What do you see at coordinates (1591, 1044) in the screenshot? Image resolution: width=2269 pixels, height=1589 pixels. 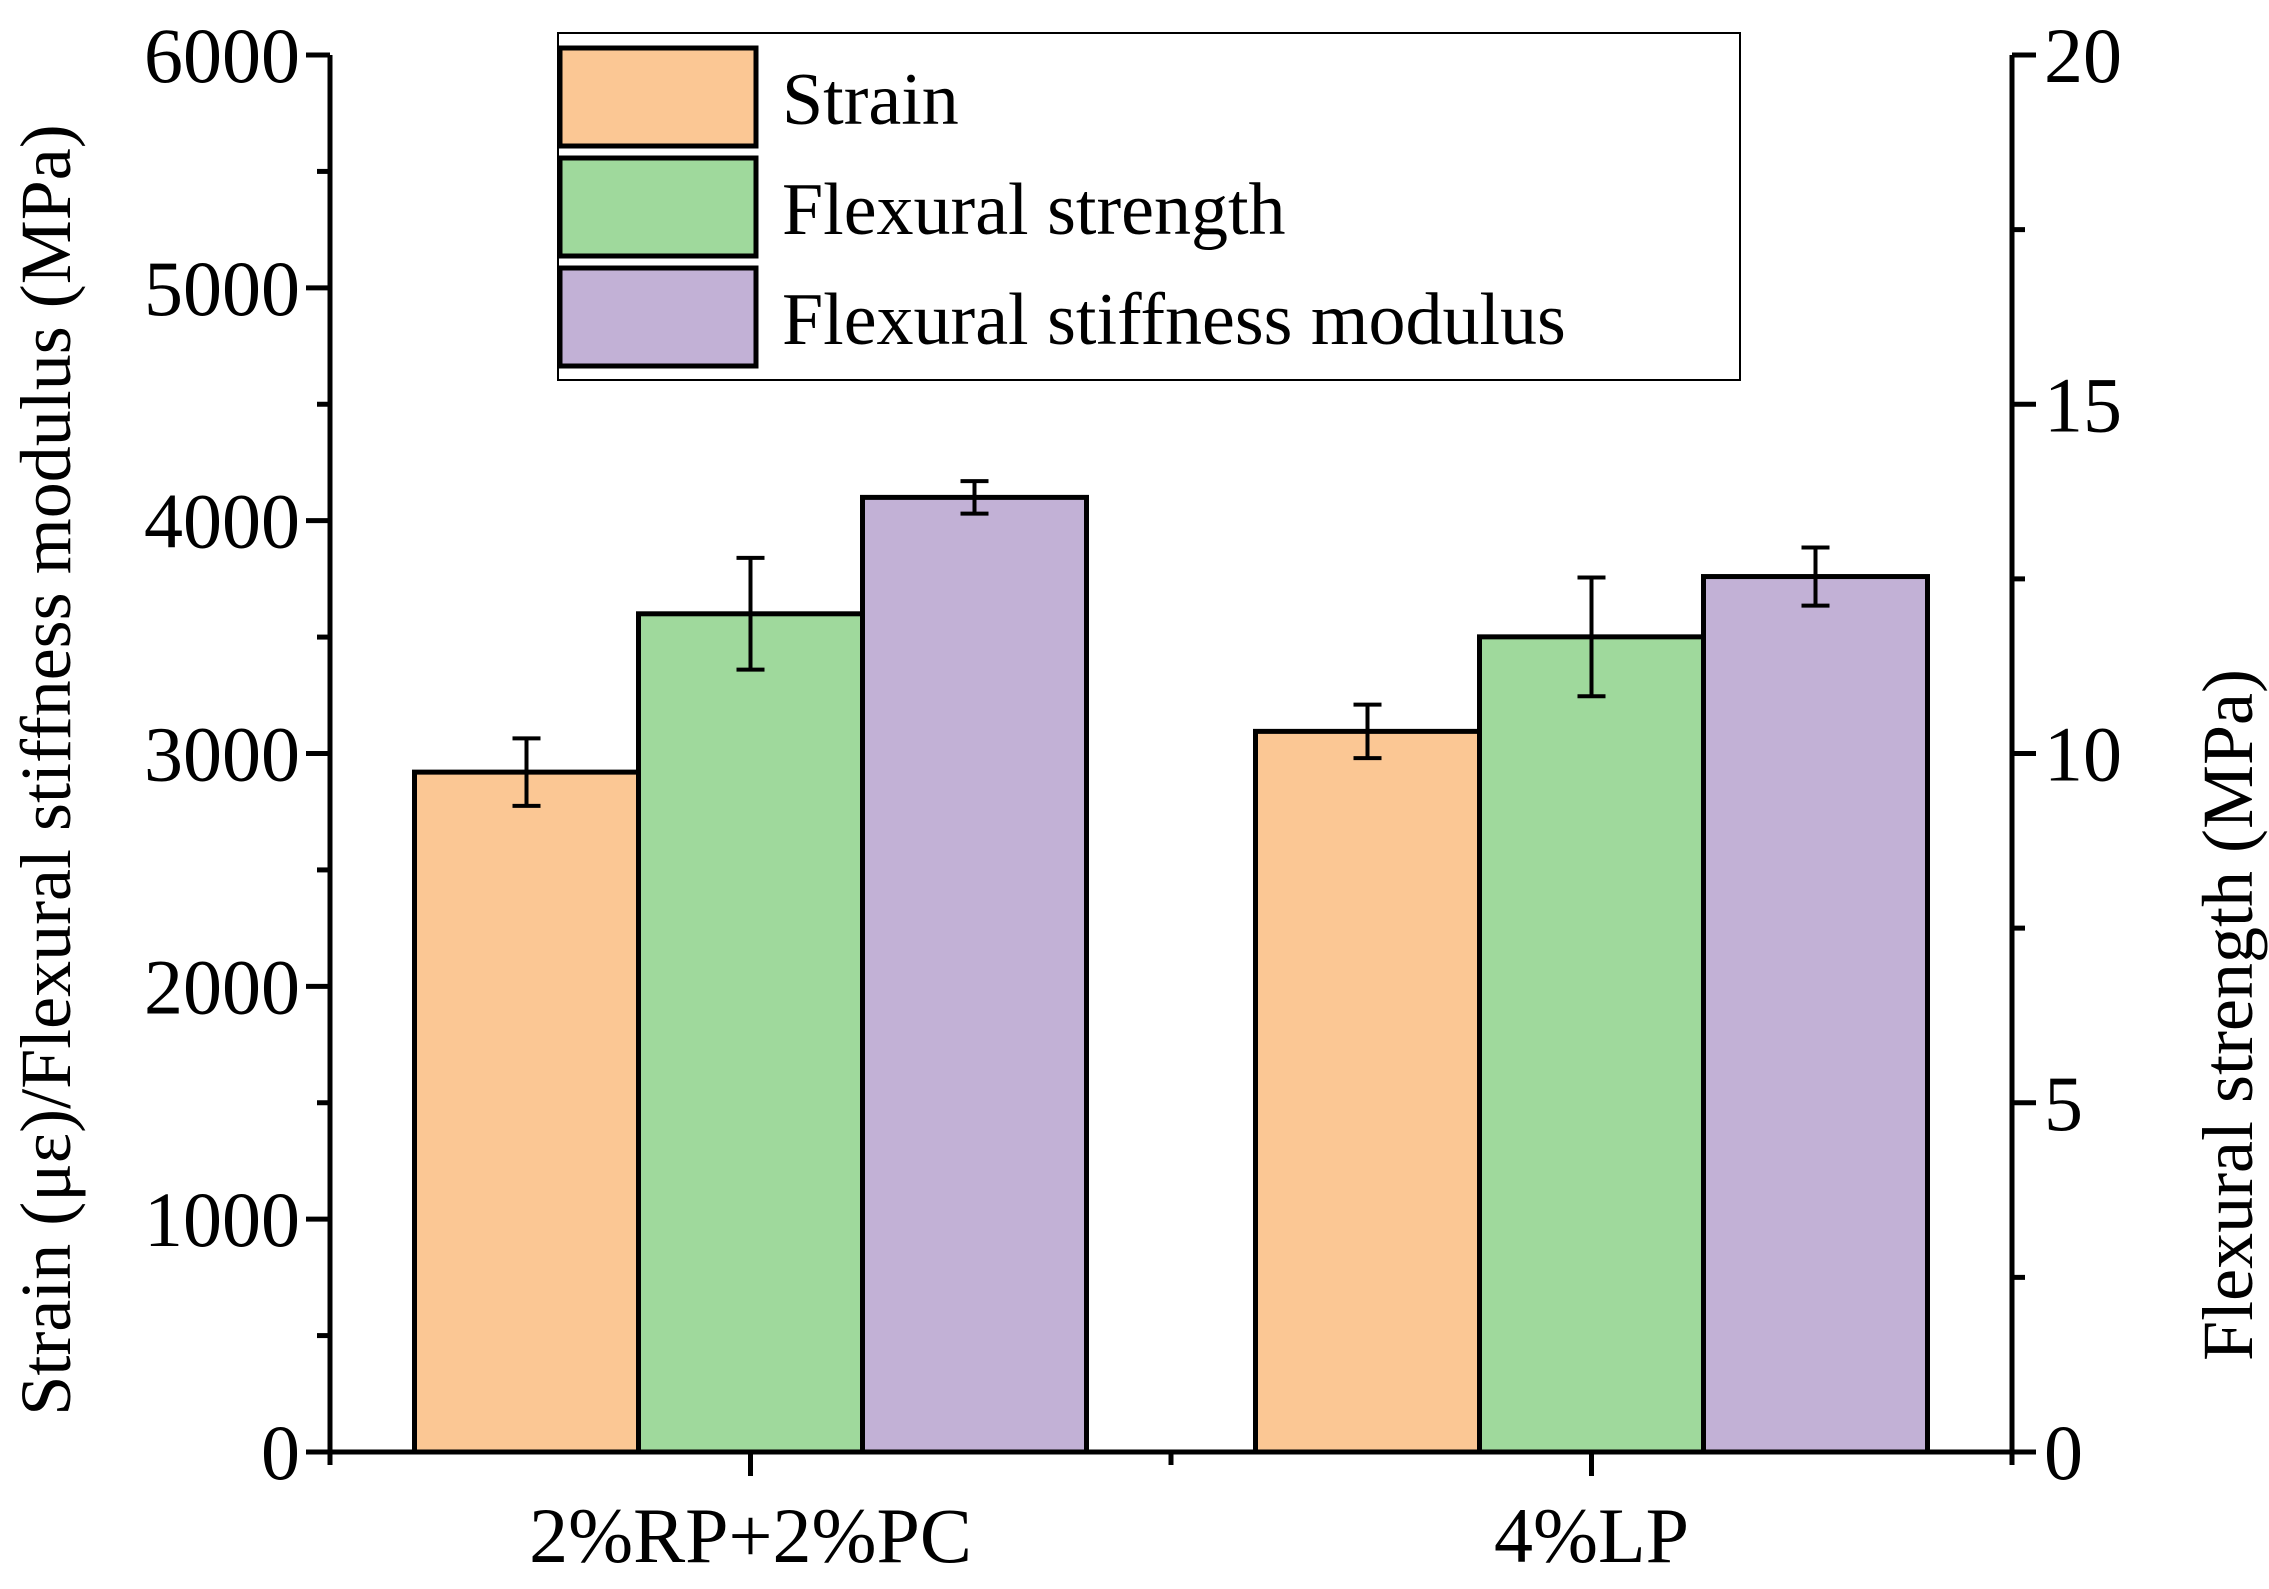 I see `bar-flexural-strength-4-lp` at bounding box center [1591, 1044].